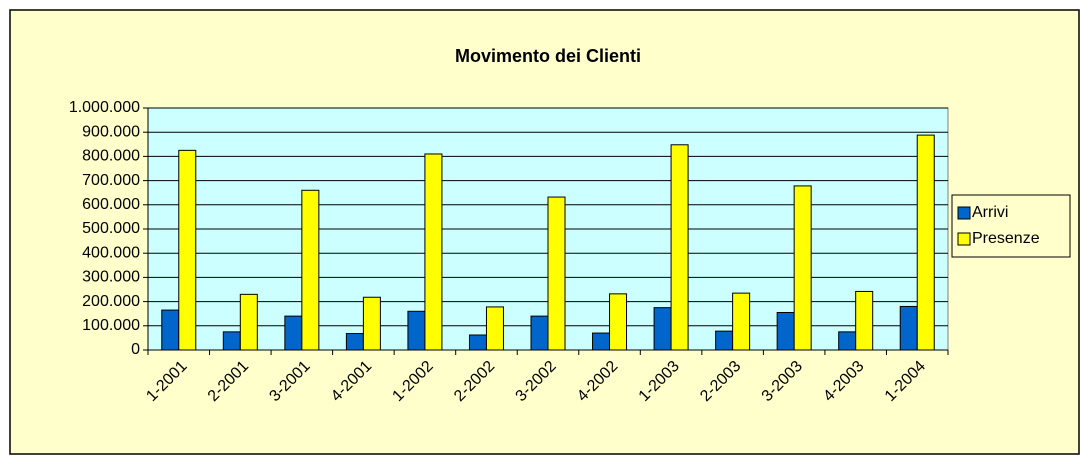  What do you see at coordinates (111, 325) in the screenshot?
I see `y-tick-label: 100.000` at bounding box center [111, 325].